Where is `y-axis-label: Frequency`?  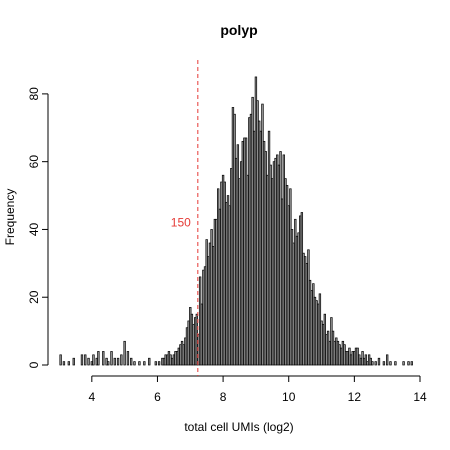 y-axis-label: Frequency is located at coordinates (10, 217).